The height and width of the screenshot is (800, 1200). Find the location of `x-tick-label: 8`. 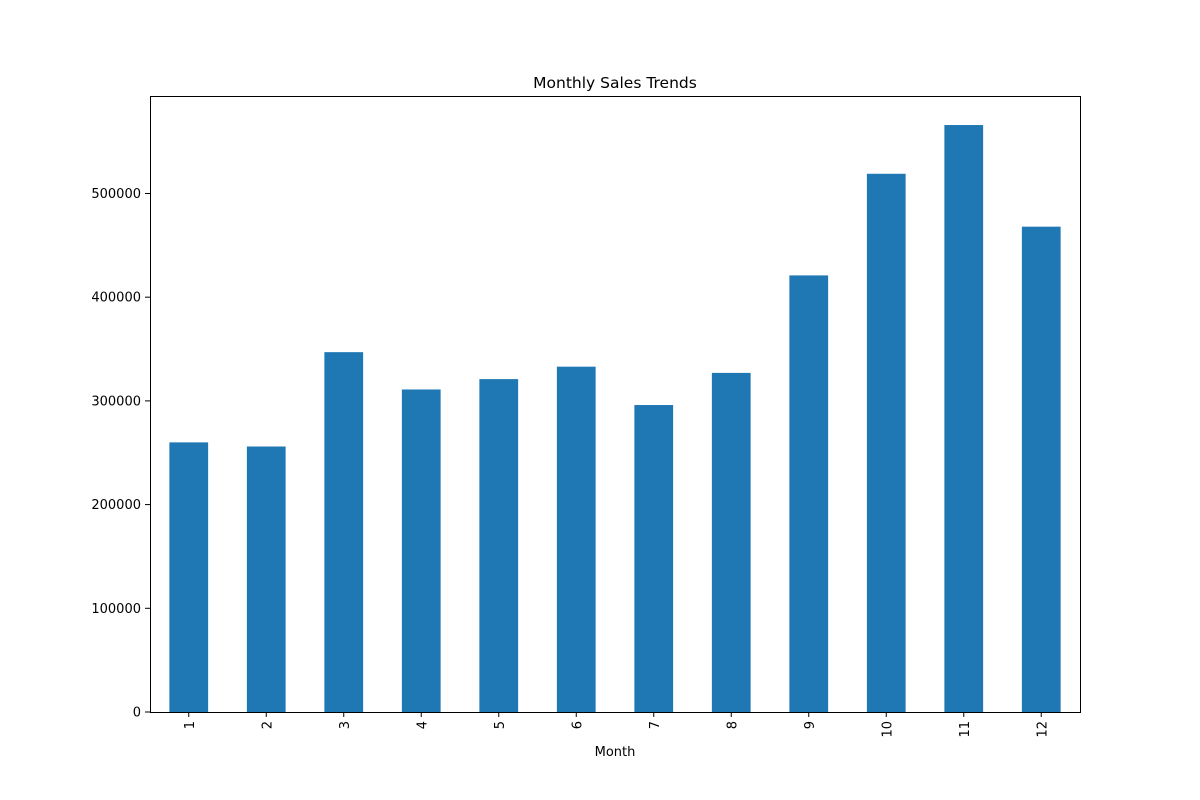

x-tick-label: 8 is located at coordinates (732, 725).